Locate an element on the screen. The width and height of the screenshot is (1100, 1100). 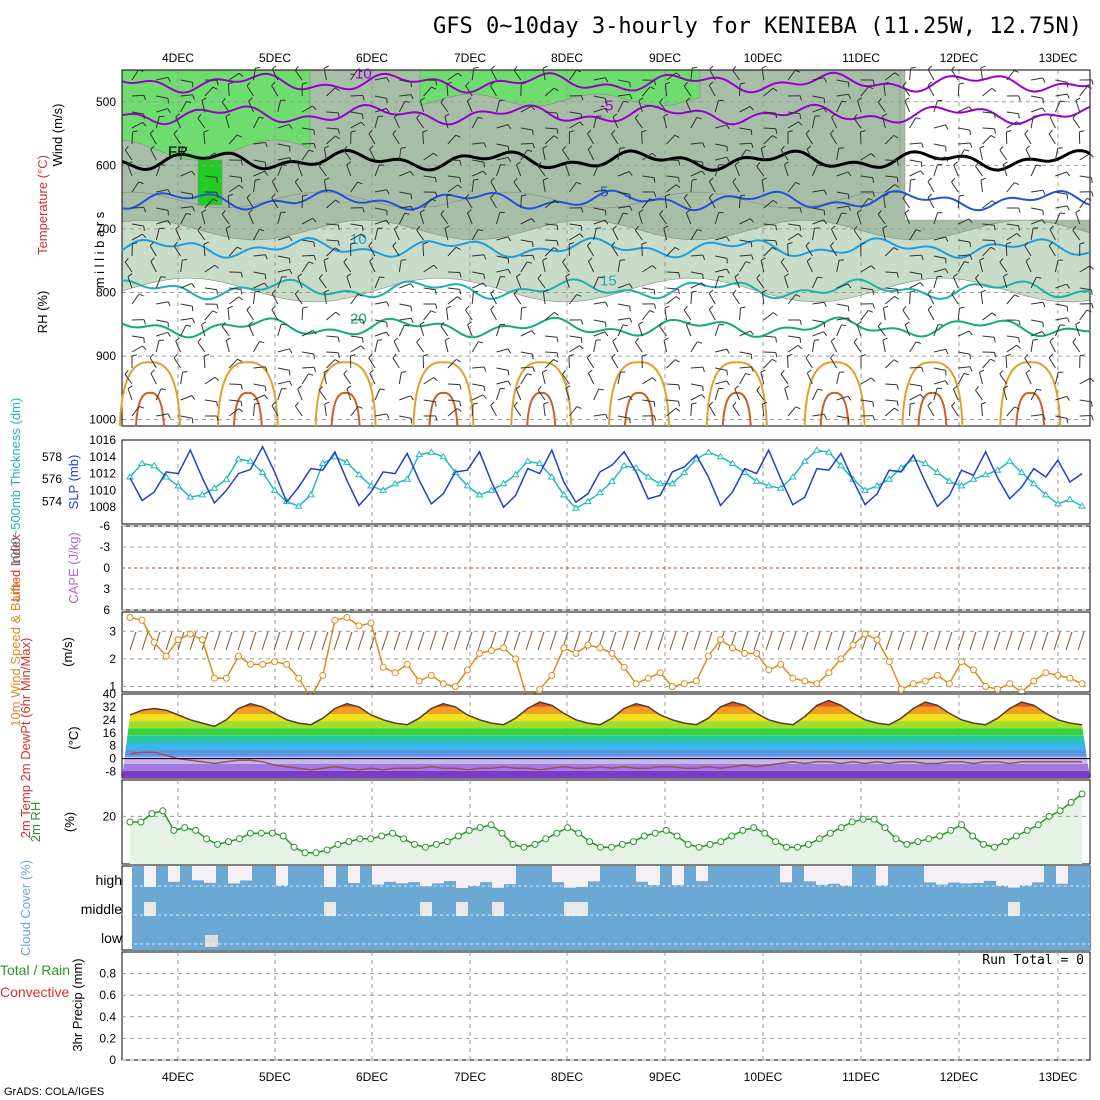
date-label-top: 10DEC is located at coordinates (763, 58).